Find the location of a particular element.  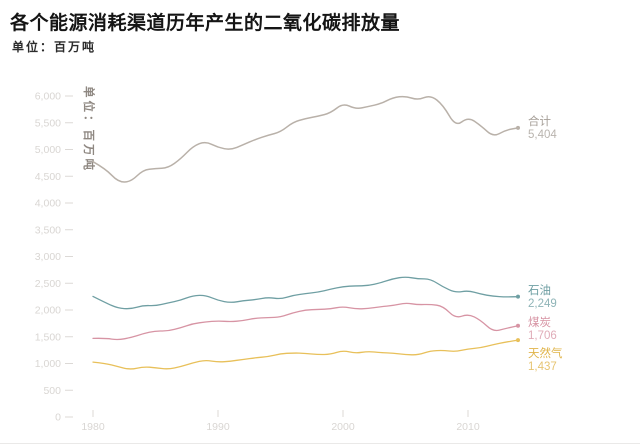

series-line-oil is located at coordinates (305, 293).